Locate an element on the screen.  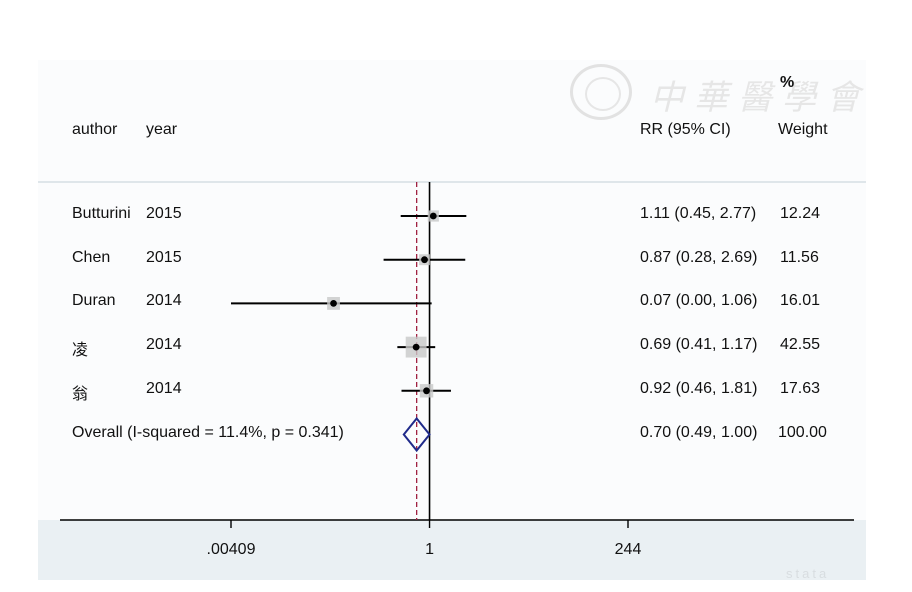
header-effect: RR (95% CI) is located at coordinates (685, 129).